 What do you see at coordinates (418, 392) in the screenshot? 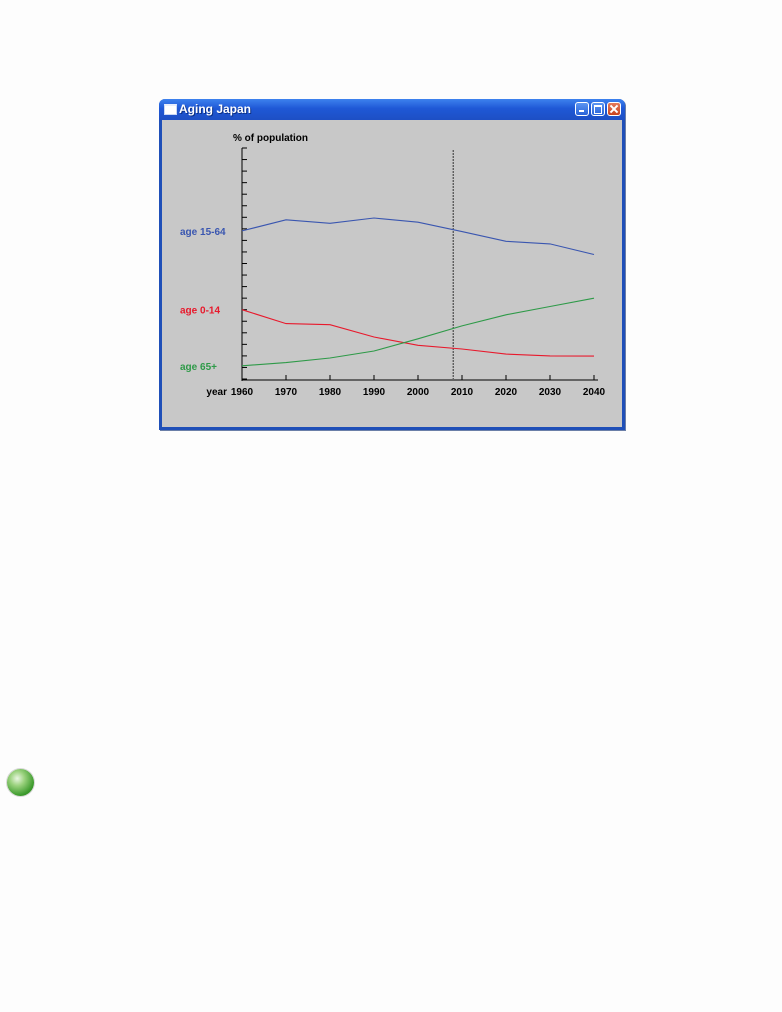
I see `x-tick-label: 2000` at bounding box center [418, 392].